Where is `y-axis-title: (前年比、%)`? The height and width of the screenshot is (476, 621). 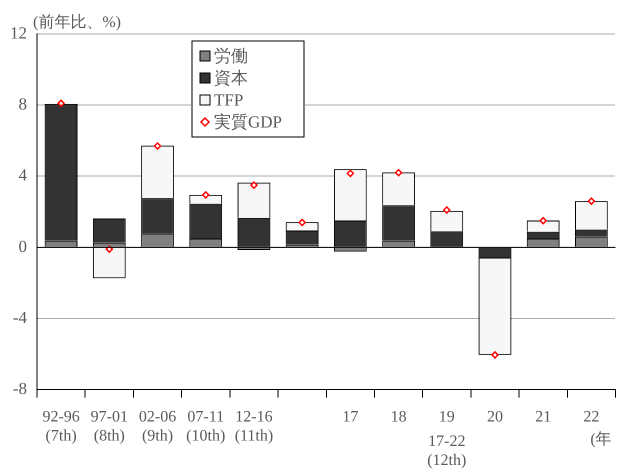
y-axis-title: (前年比、%) is located at coordinates (77, 22).